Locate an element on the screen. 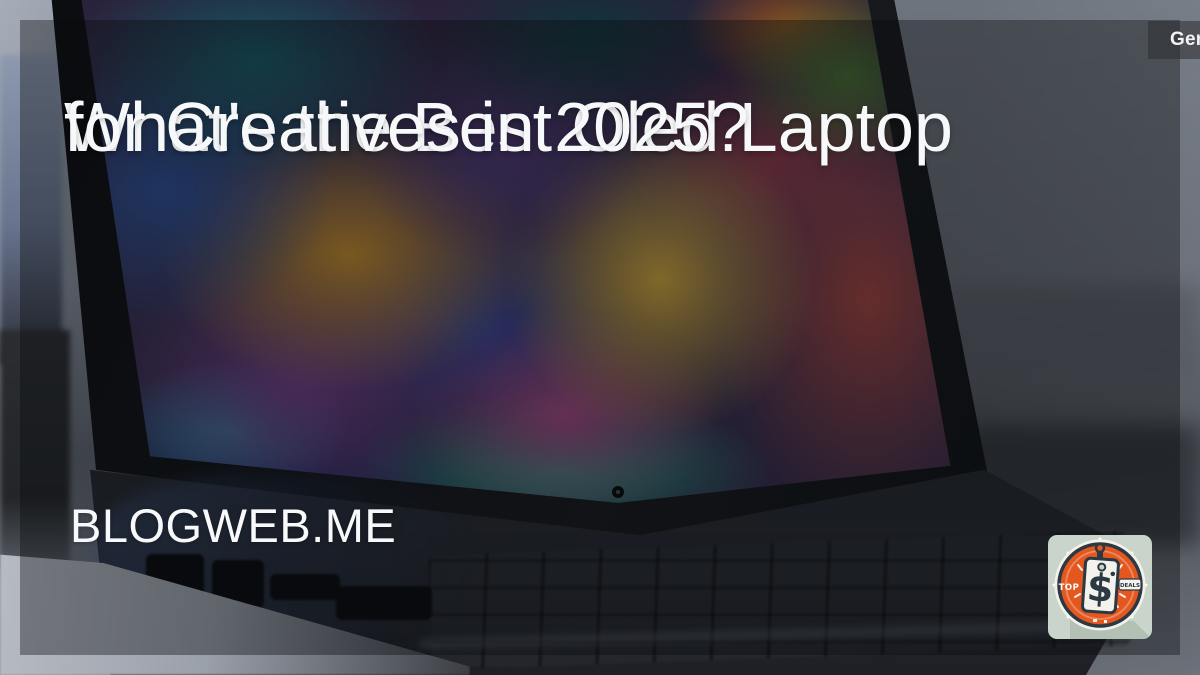 The width and height of the screenshot is (1200, 675). watermark-badge: Generated by FlashPost.app is located at coordinates (1174, 40).